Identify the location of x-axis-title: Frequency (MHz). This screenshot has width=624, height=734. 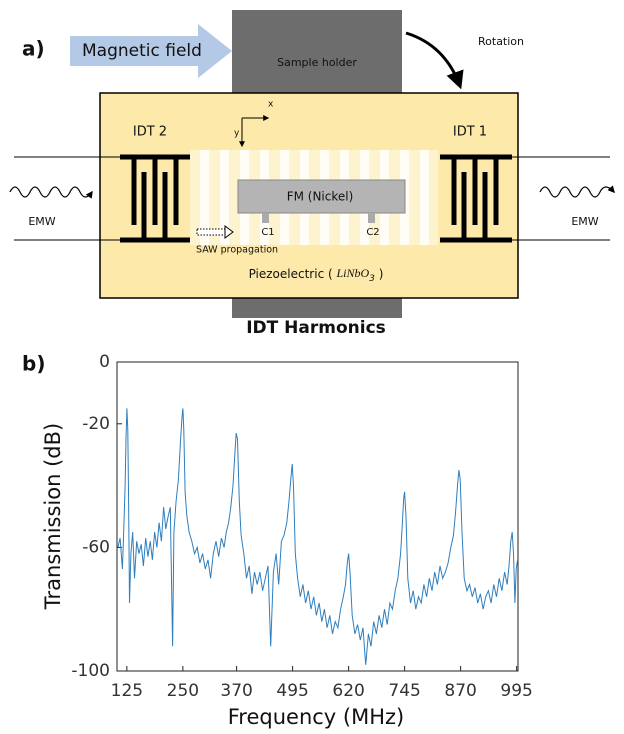
(316, 717).